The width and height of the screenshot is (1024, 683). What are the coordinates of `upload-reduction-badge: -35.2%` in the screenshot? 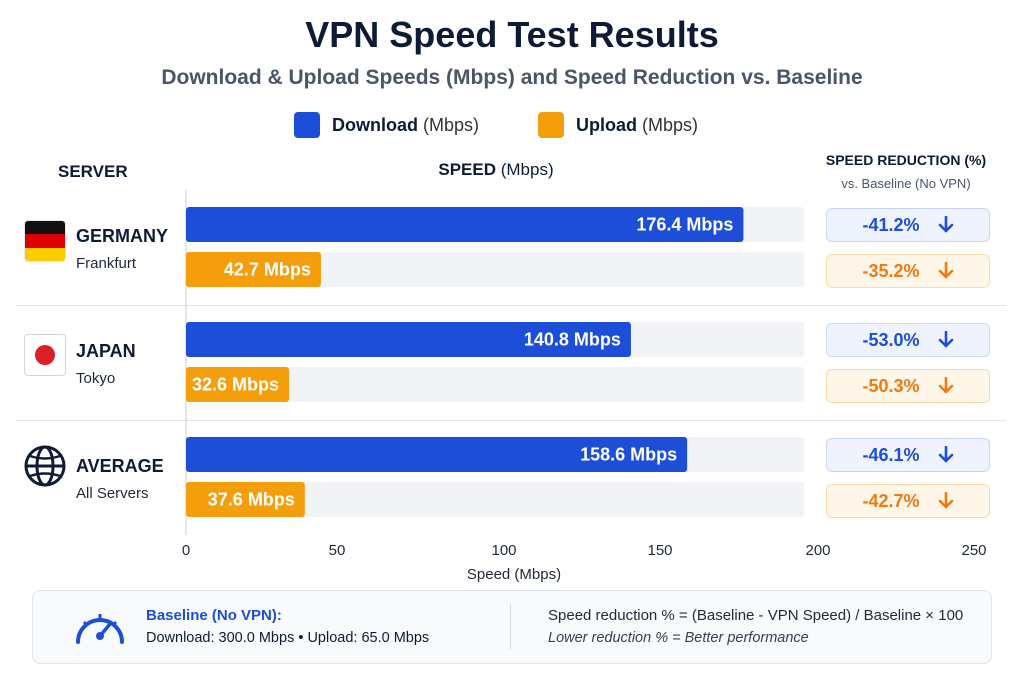 It's located at (908, 271).